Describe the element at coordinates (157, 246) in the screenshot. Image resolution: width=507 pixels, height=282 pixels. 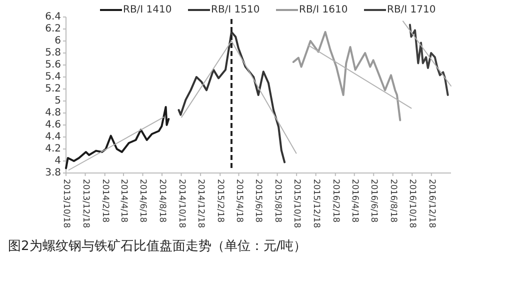
I see `title: 图2为螺纹钢与铁矿石比值盘面走势（单位：元/吨）` at that location.